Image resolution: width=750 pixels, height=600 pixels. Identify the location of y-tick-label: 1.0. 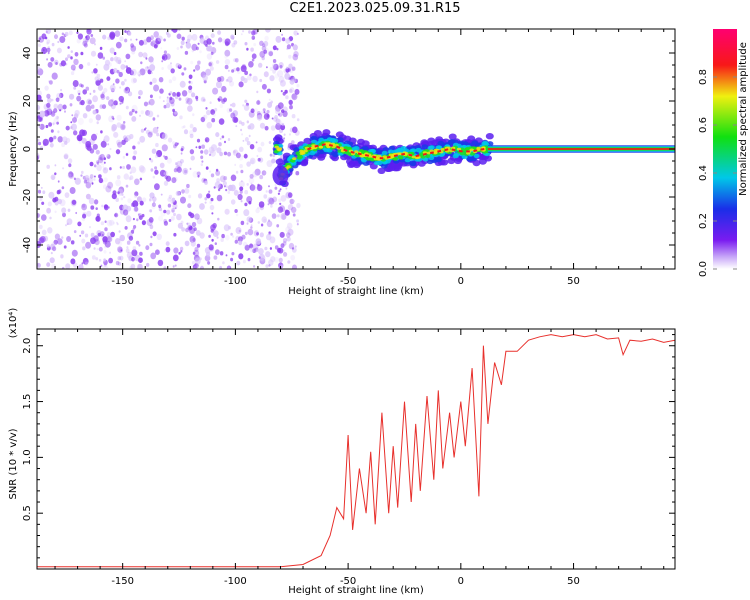
(27, 457).